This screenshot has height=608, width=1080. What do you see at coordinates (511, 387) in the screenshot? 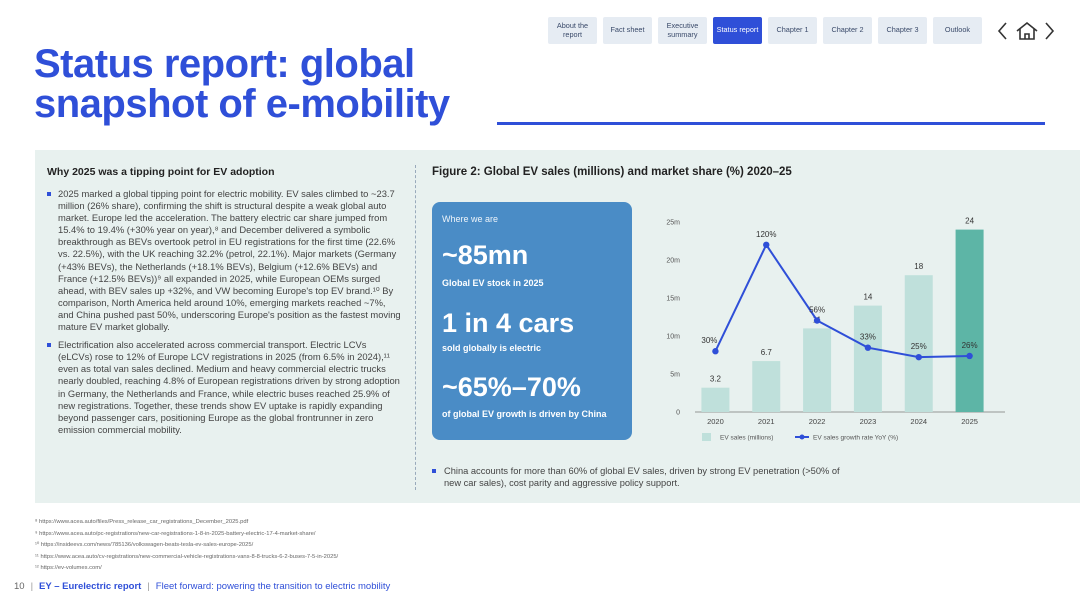
I see `stat-value: ~65%–70%` at bounding box center [511, 387].